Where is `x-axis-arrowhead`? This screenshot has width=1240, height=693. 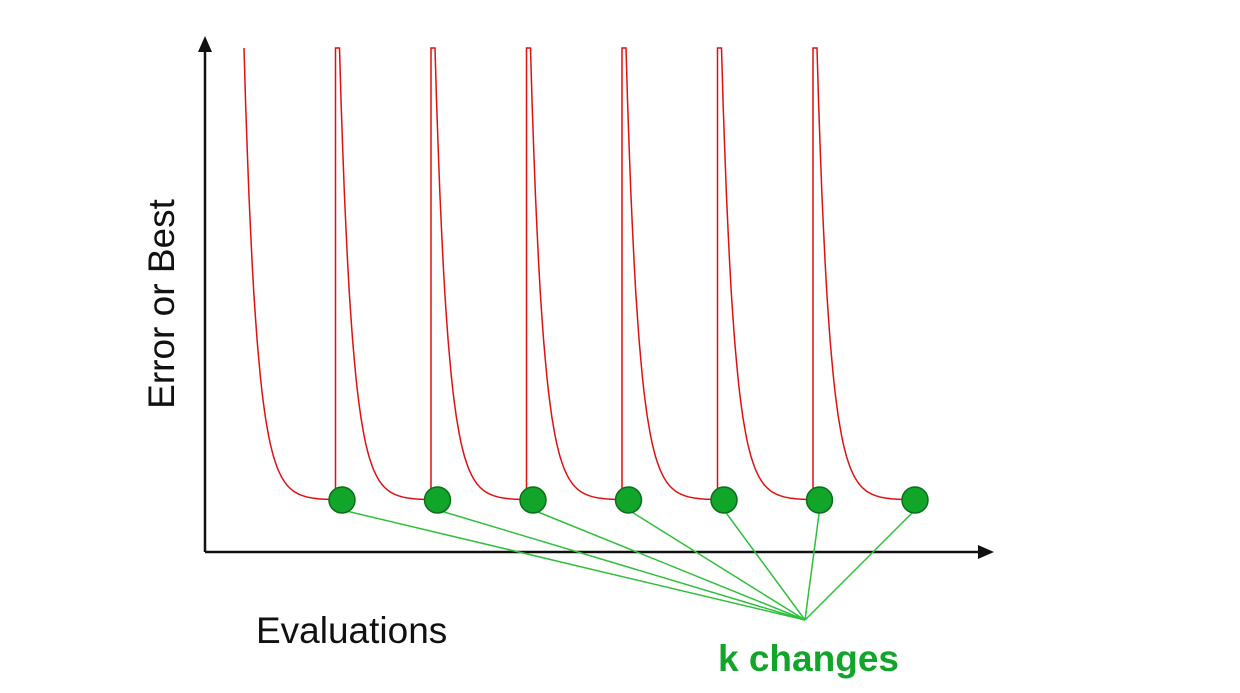
x-axis-arrowhead is located at coordinates (986, 552).